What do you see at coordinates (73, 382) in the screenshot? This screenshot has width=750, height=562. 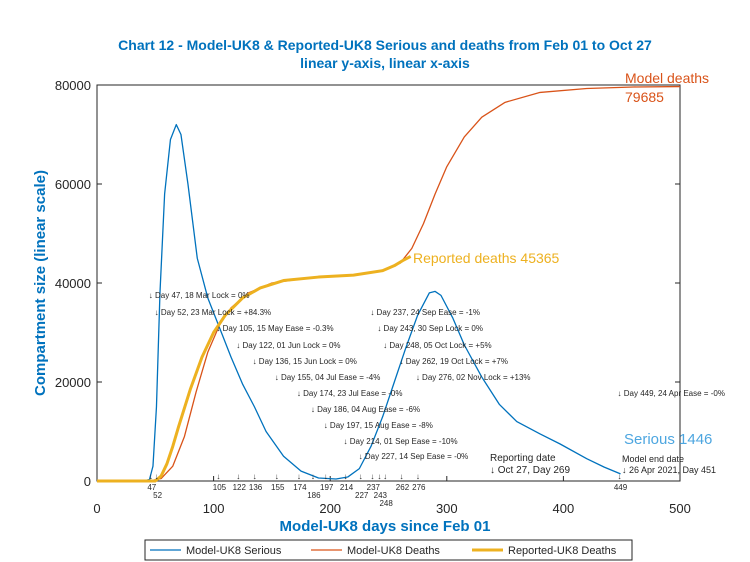 I see `y-tick-label: 20000` at bounding box center [73, 382].